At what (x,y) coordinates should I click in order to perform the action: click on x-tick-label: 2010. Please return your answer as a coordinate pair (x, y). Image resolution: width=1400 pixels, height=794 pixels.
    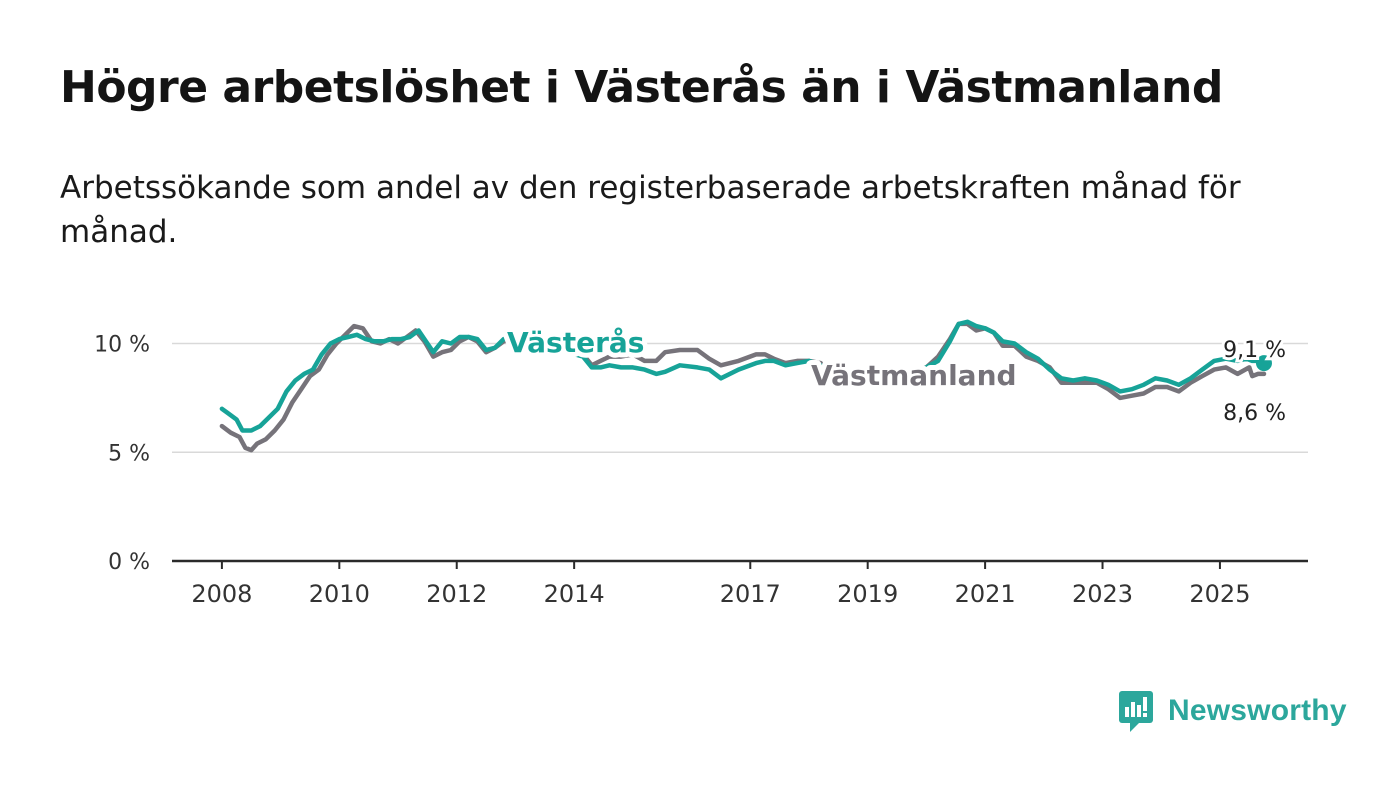
    Looking at the image, I should click on (339, 594).